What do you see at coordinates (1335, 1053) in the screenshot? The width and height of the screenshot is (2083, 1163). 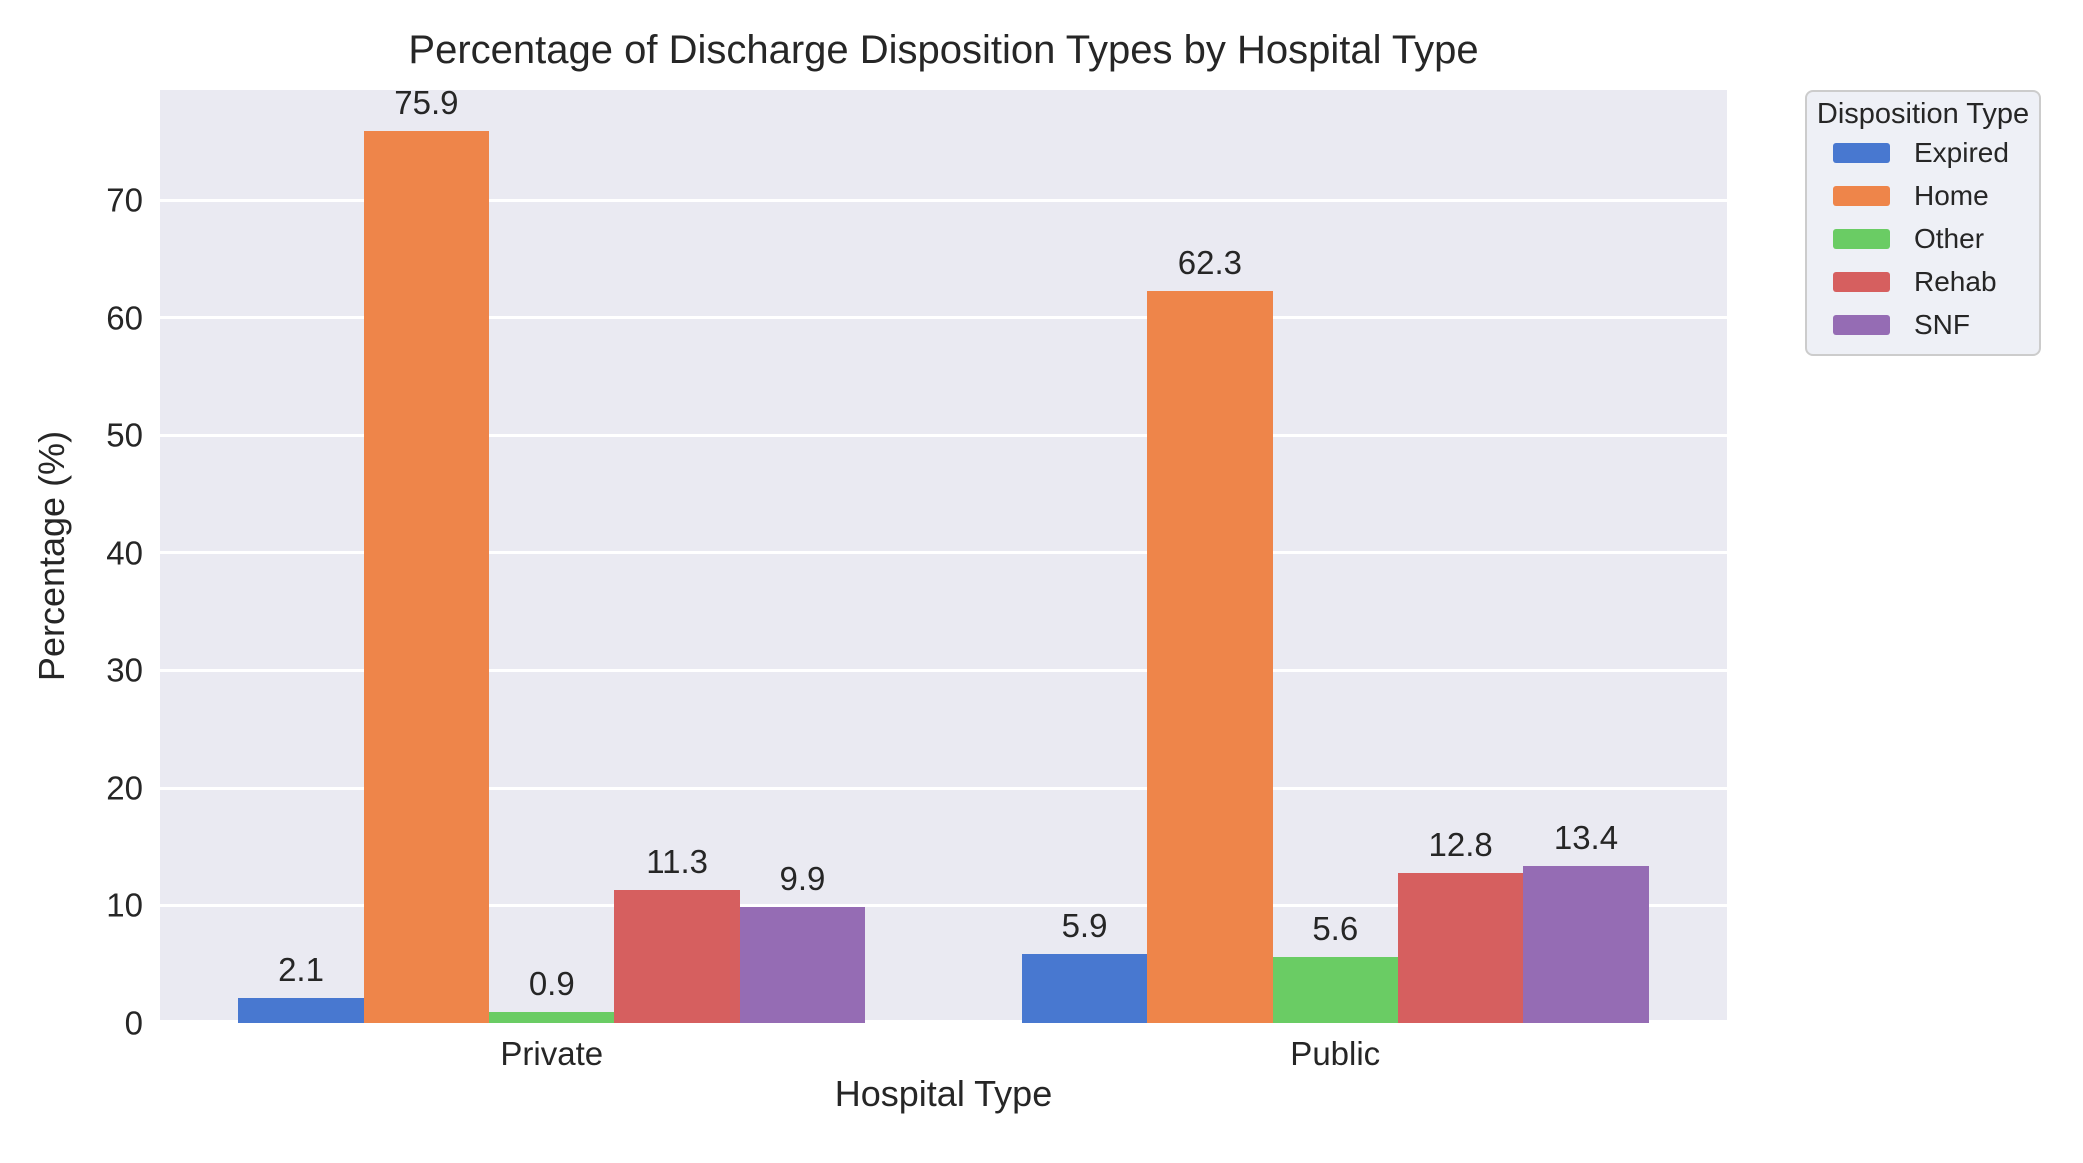 I see `x-tick-label-public: Public` at bounding box center [1335, 1053].